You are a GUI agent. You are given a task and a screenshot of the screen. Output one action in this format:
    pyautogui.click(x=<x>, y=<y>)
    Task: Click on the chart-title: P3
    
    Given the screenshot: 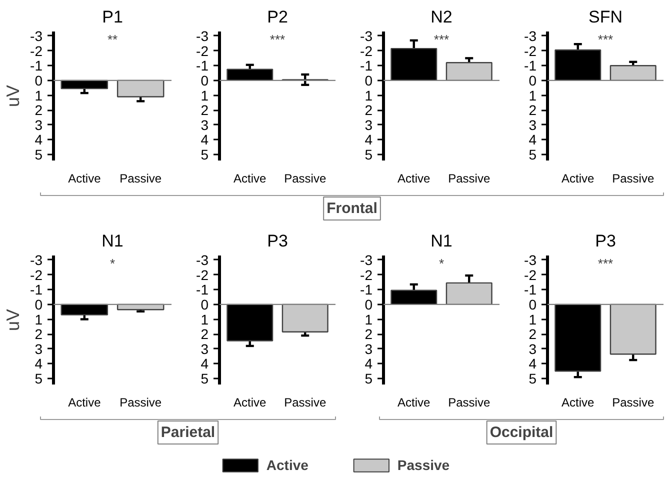 What is the action you would take?
    pyautogui.click(x=277, y=241)
    